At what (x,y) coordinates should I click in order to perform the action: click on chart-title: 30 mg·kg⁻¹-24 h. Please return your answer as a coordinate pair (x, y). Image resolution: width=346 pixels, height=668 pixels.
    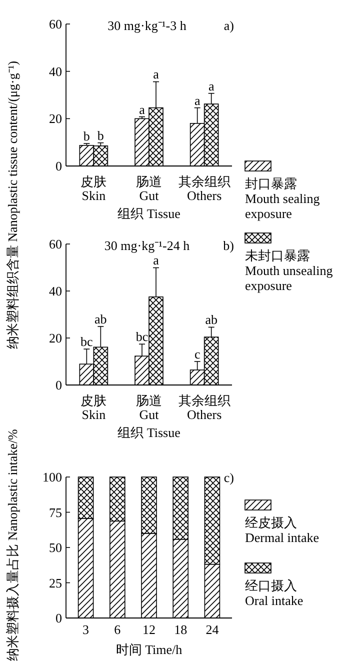
    Looking at the image, I should click on (147, 245).